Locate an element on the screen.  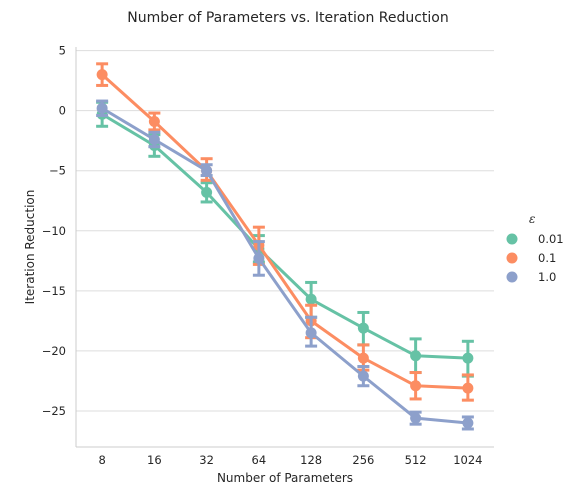
x-tick-label: 64 is located at coordinates (259, 460).